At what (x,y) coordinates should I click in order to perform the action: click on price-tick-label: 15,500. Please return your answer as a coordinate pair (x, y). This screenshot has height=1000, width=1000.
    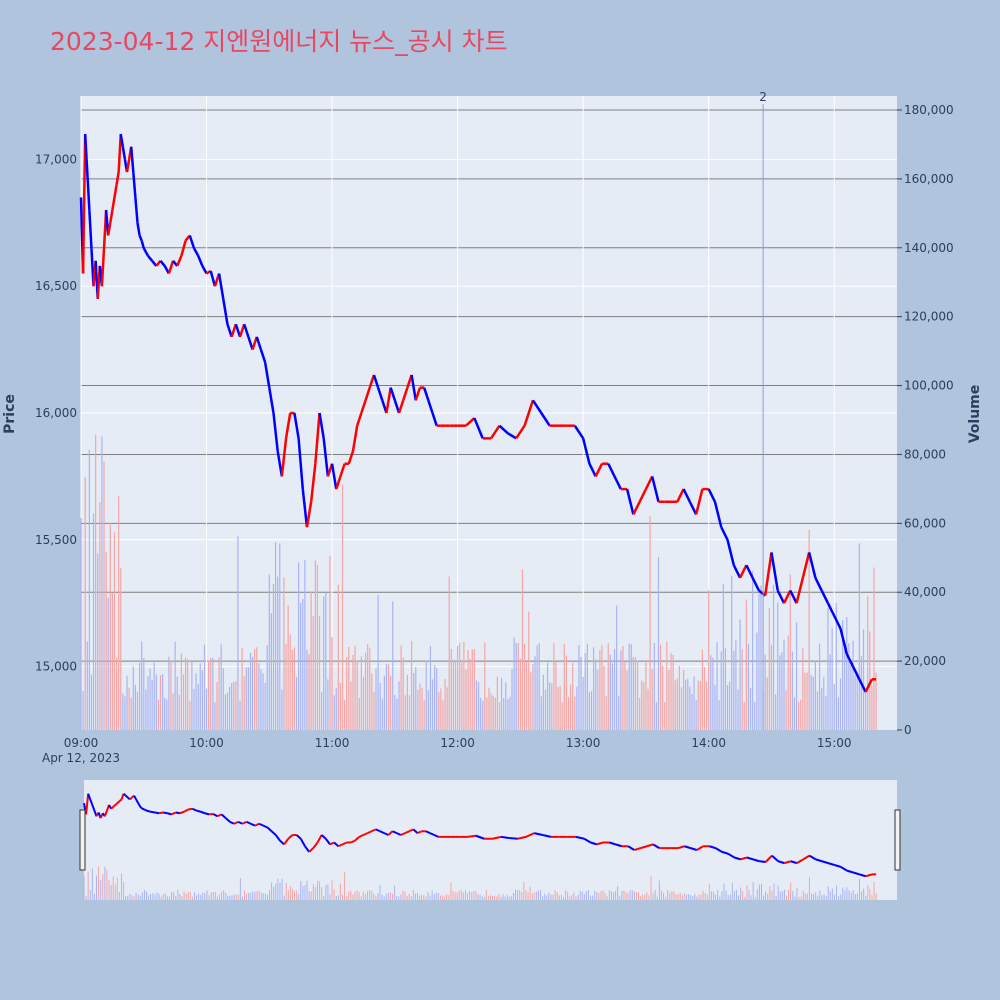
    Looking at the image, I should click on (56, 540).